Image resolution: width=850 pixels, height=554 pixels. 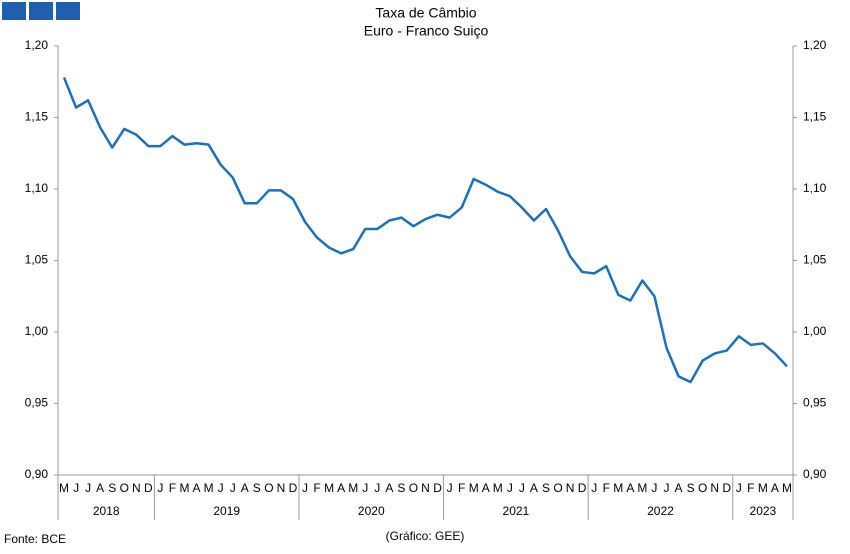 What do you see at coordinates (37, 474) in the screenshot?
I see `y-tick-label: 0,90` at bounding box center [37, 474].